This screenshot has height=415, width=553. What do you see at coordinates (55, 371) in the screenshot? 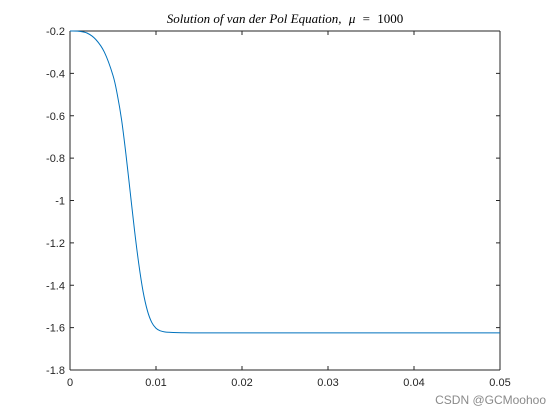
I see `y-tick-label: -1.8` at bounding box center [55, 371].